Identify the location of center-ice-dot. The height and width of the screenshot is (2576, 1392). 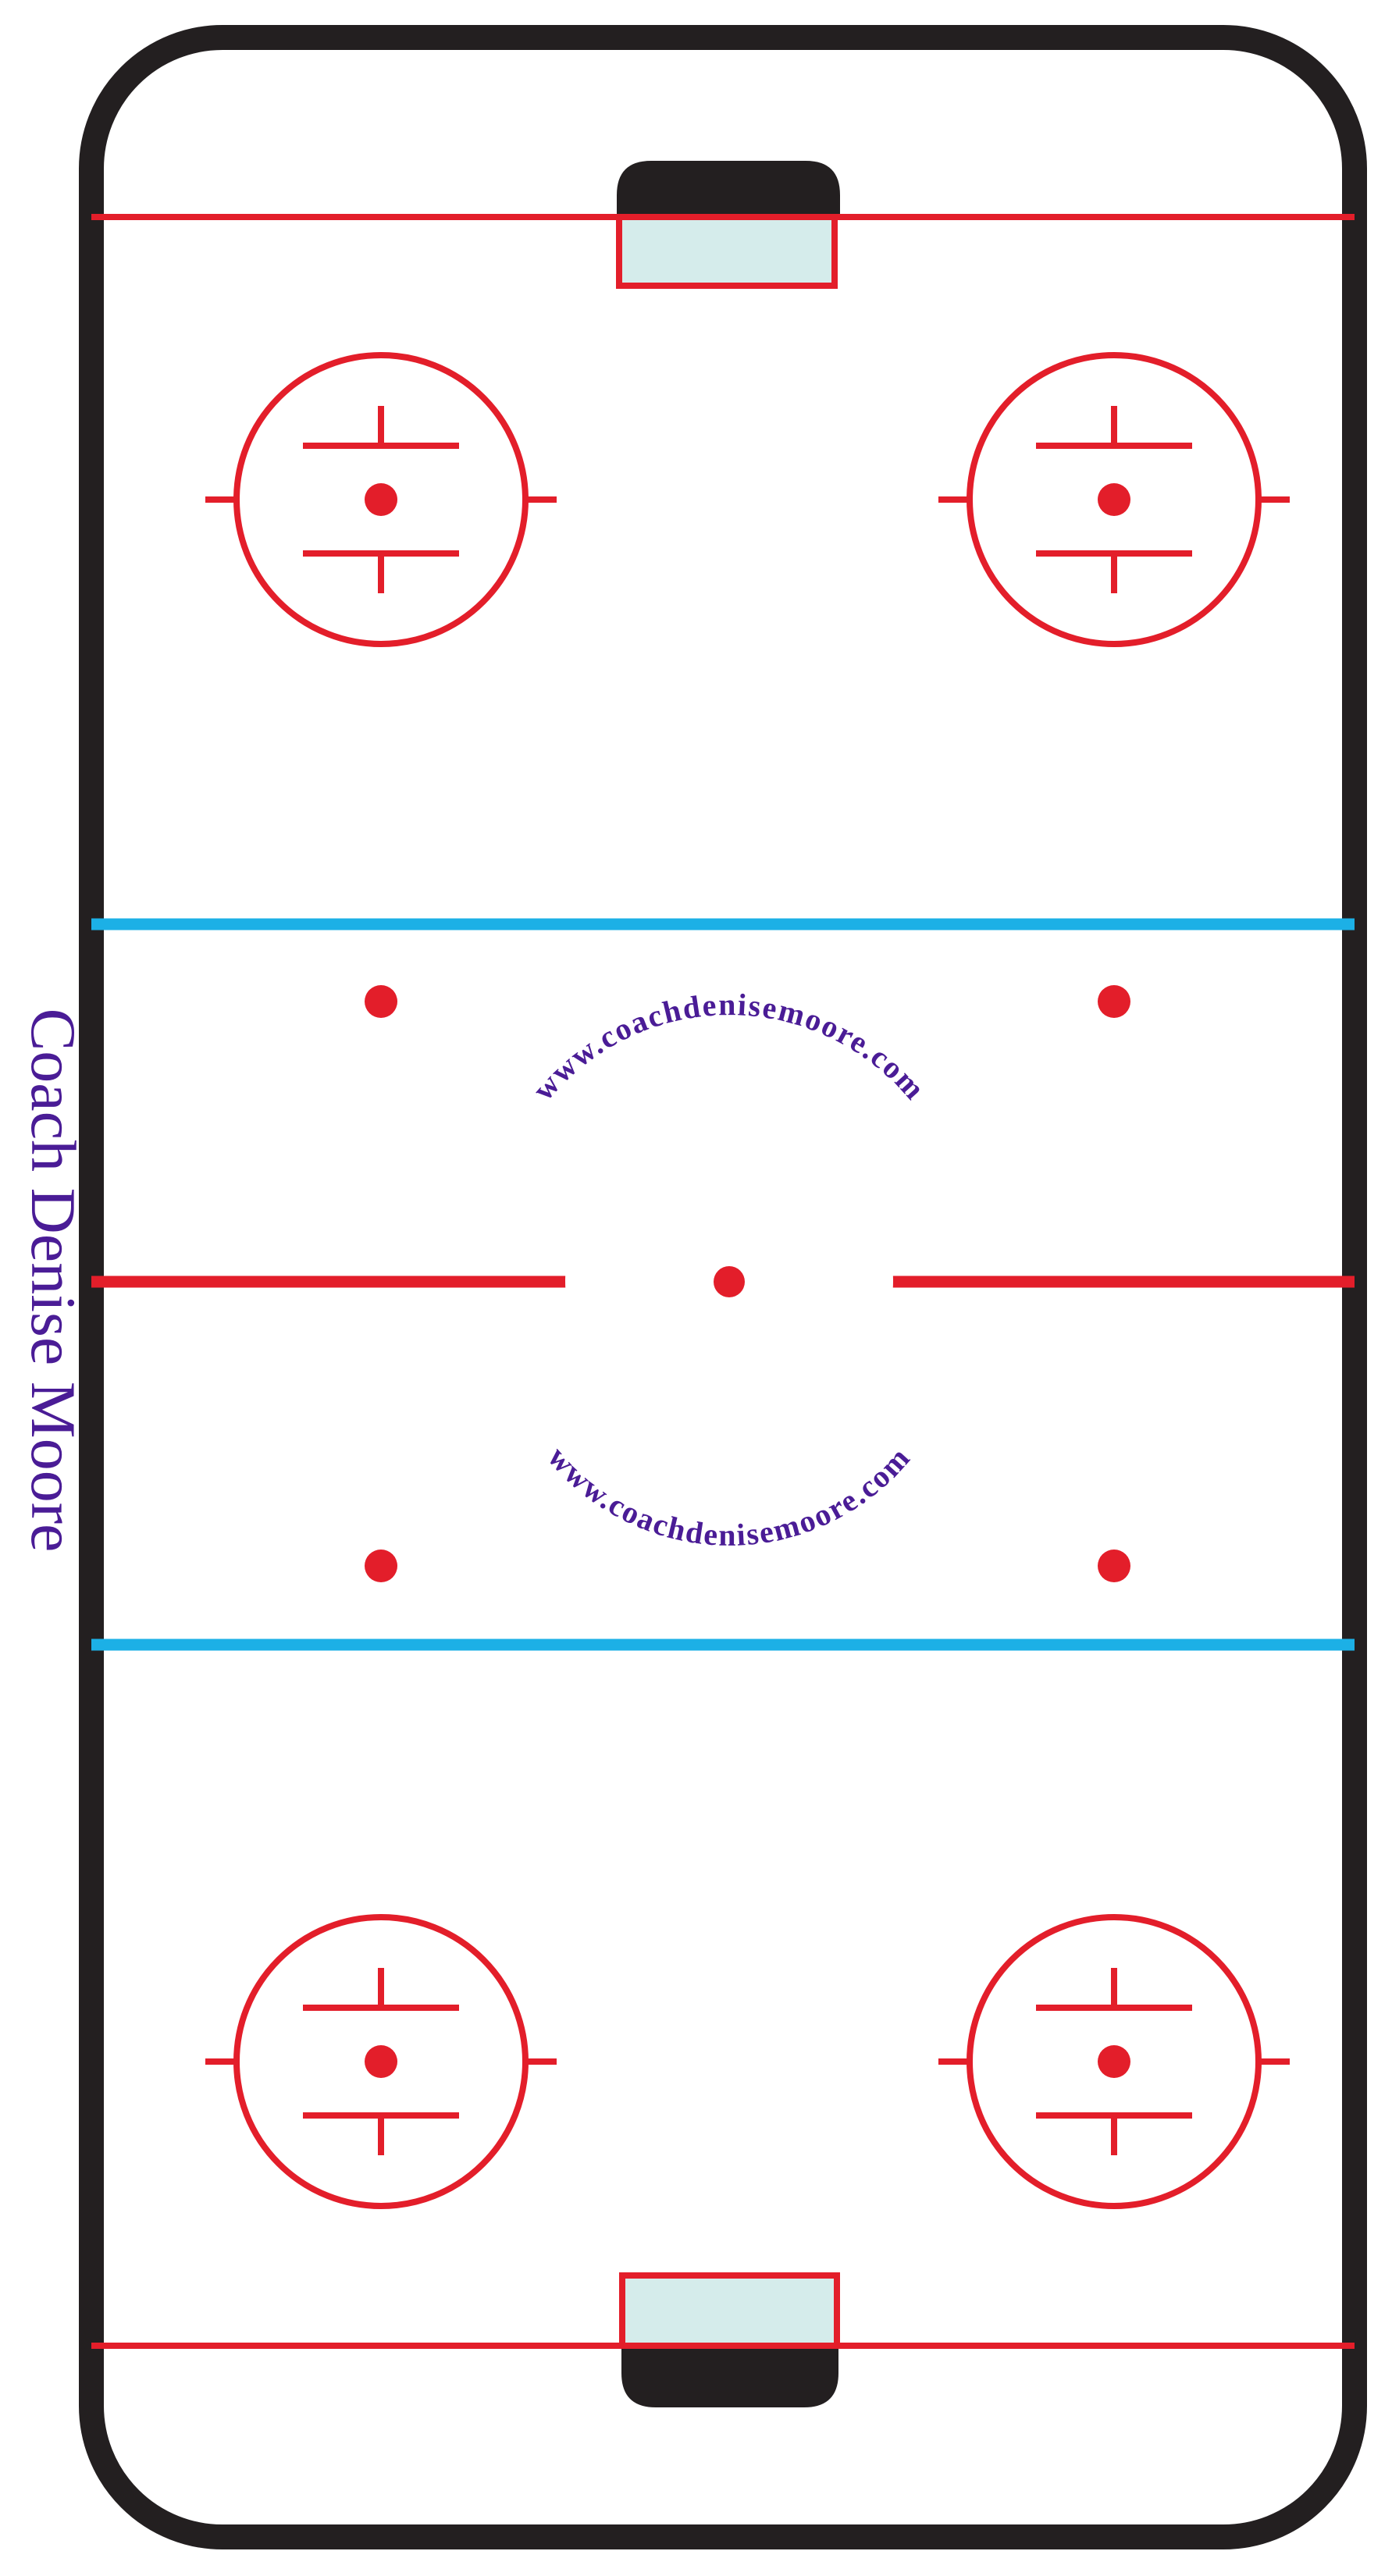
(729, 1281).